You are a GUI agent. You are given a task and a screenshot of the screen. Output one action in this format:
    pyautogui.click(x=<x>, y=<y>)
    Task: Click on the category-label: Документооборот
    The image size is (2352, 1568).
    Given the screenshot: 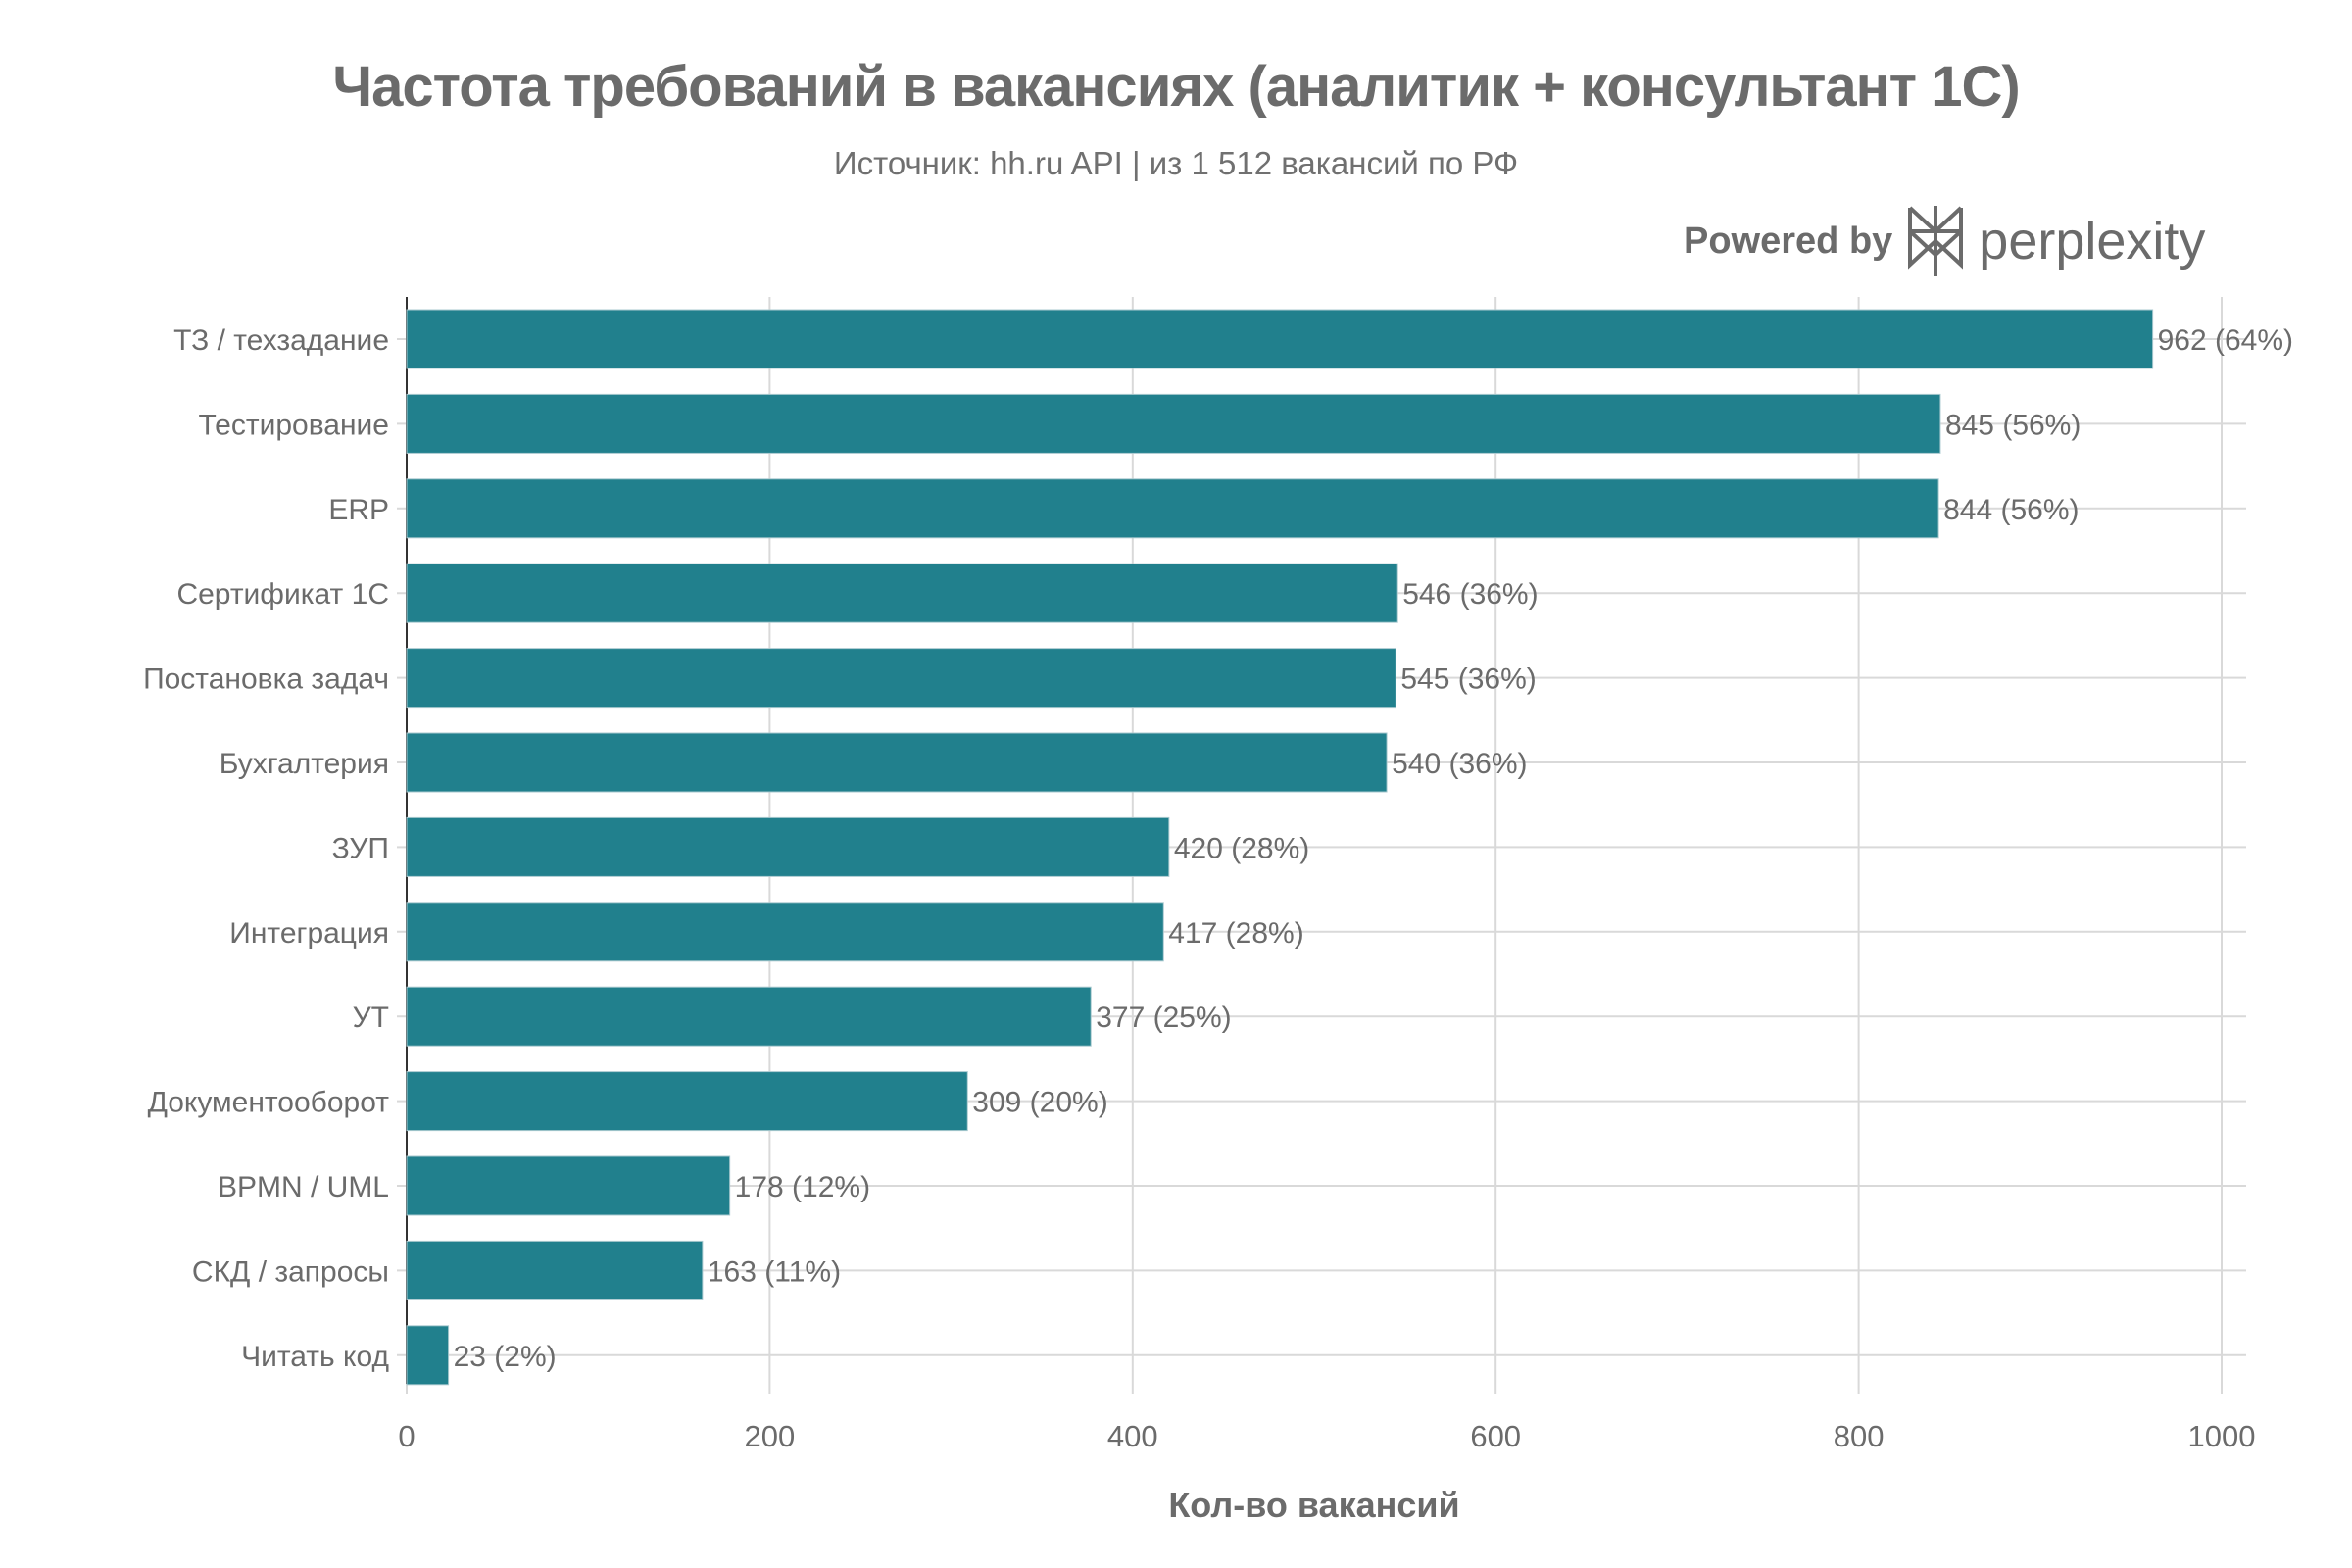 What is the action you would take?
    pyautogui.click(x=269, y=1103)
    